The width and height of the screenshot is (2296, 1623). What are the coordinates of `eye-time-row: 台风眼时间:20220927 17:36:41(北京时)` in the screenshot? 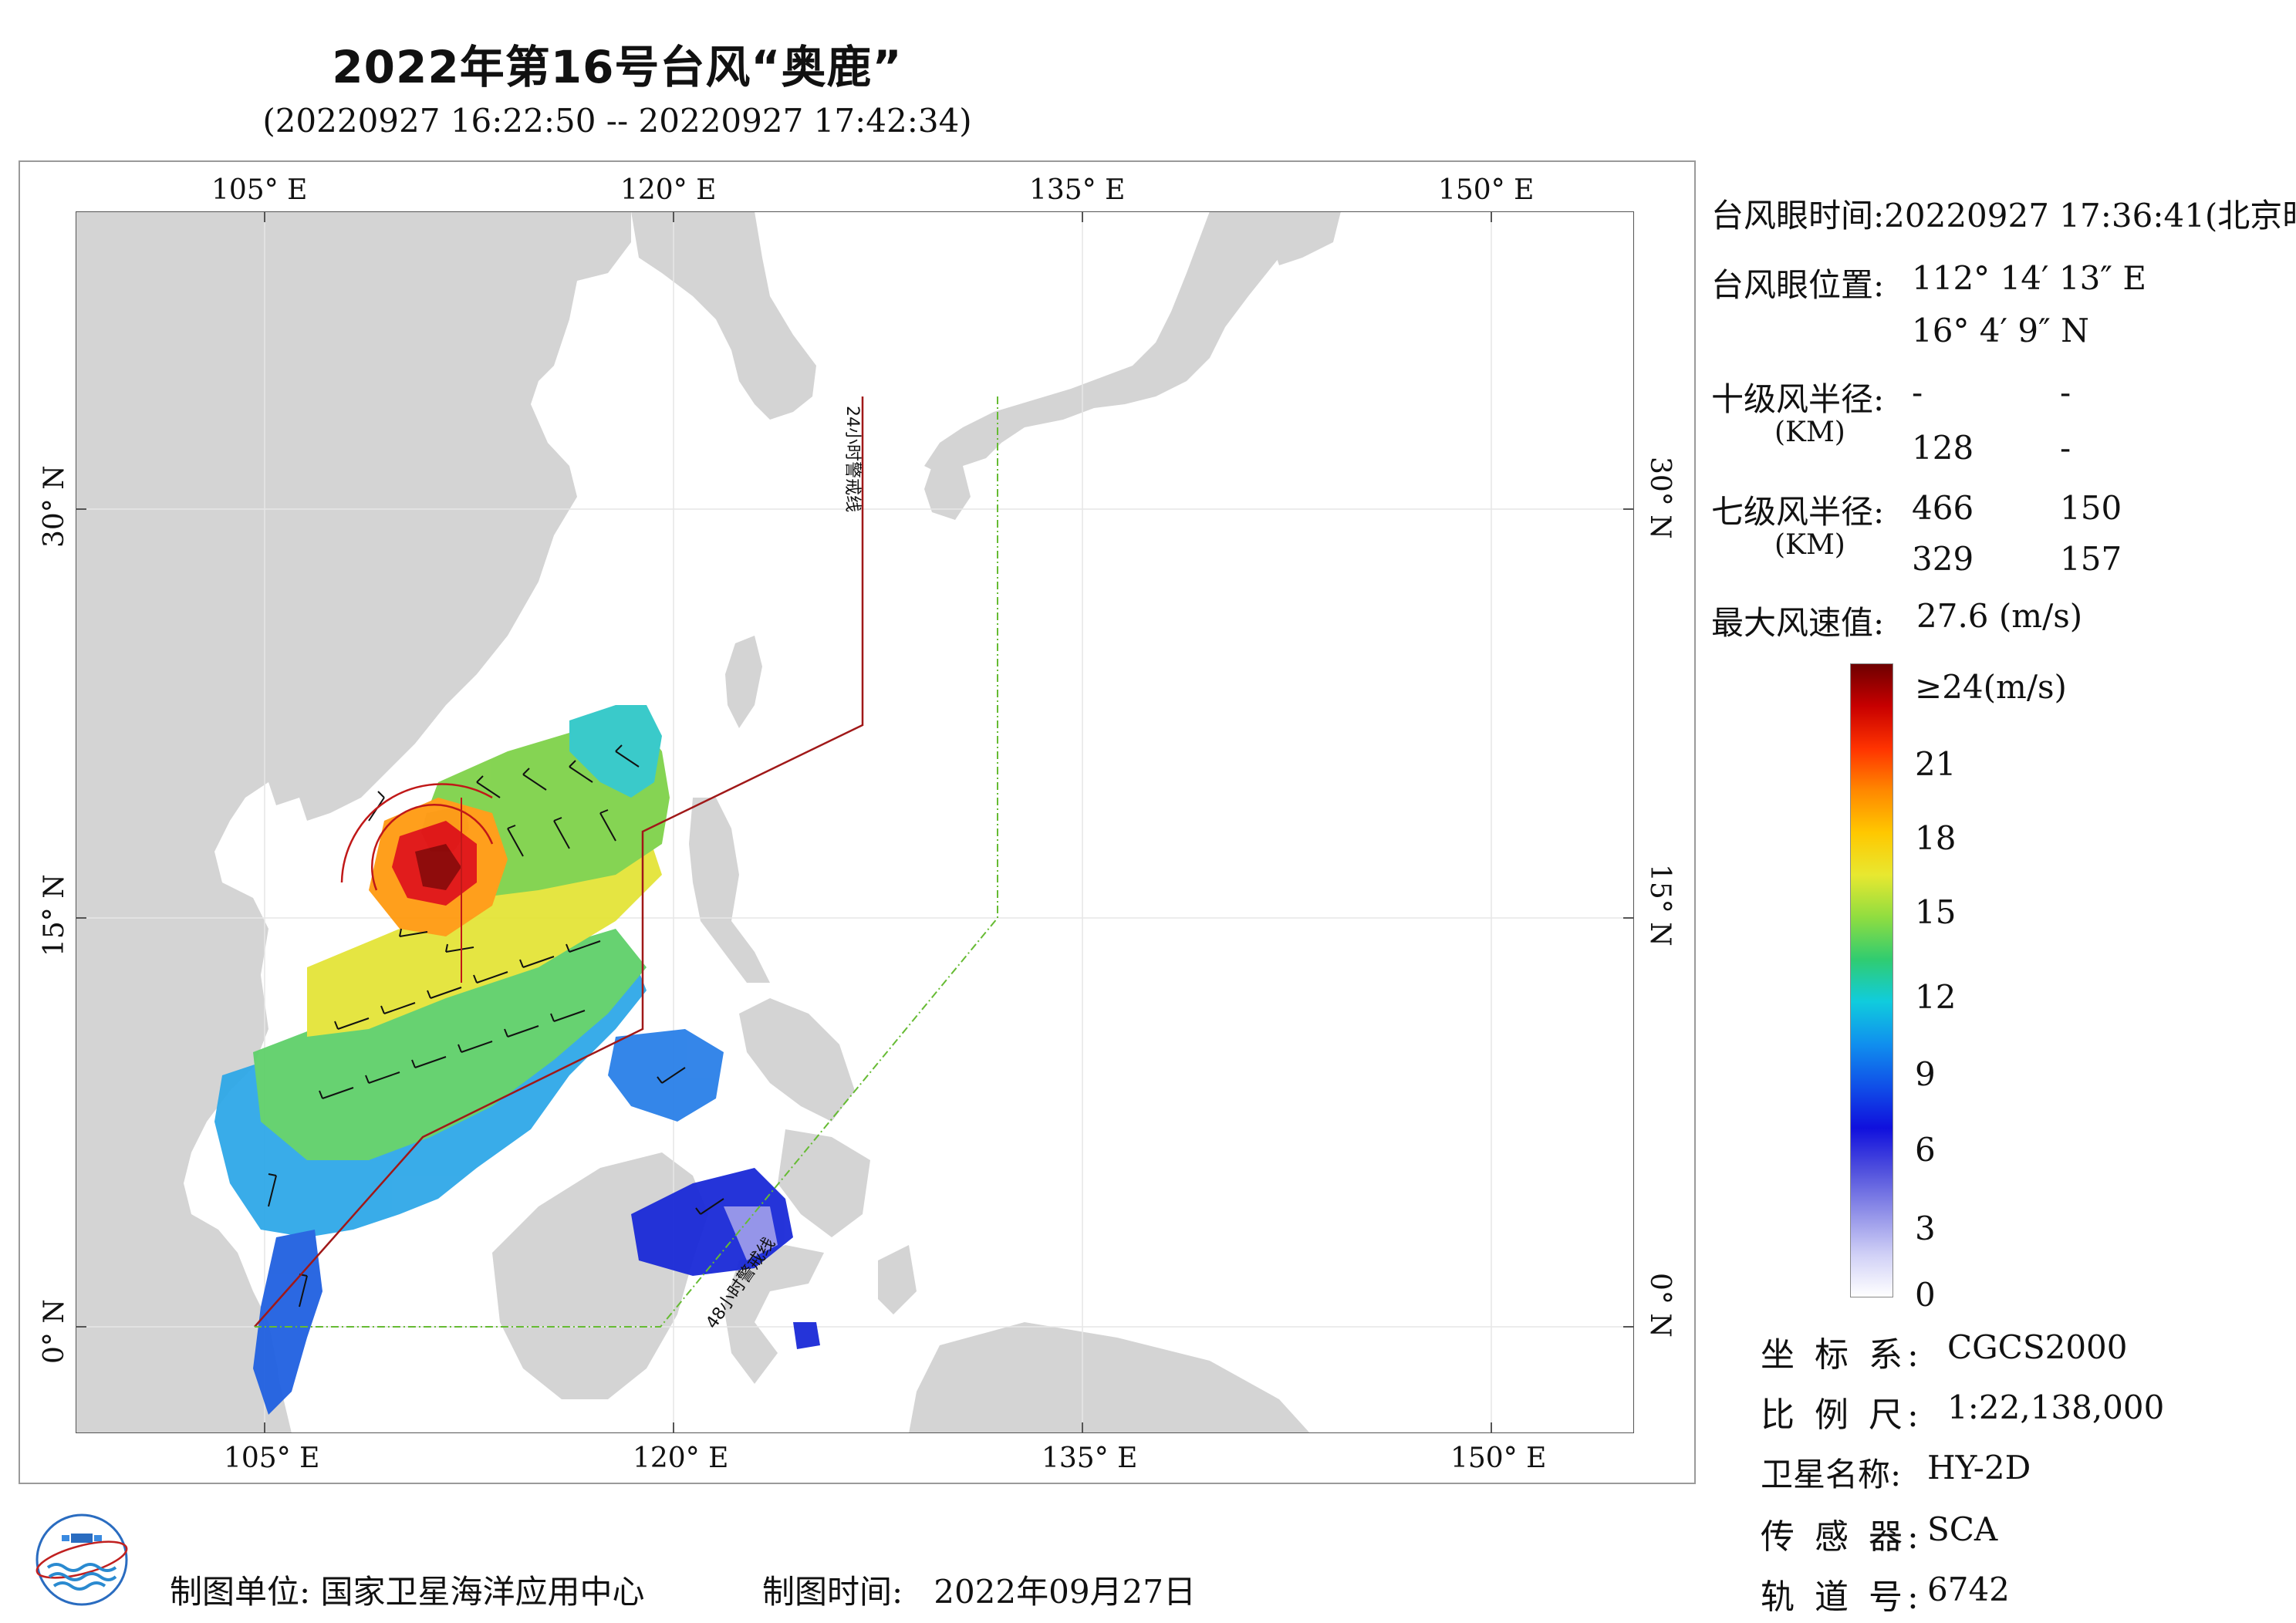 It's located at (2003, 213).